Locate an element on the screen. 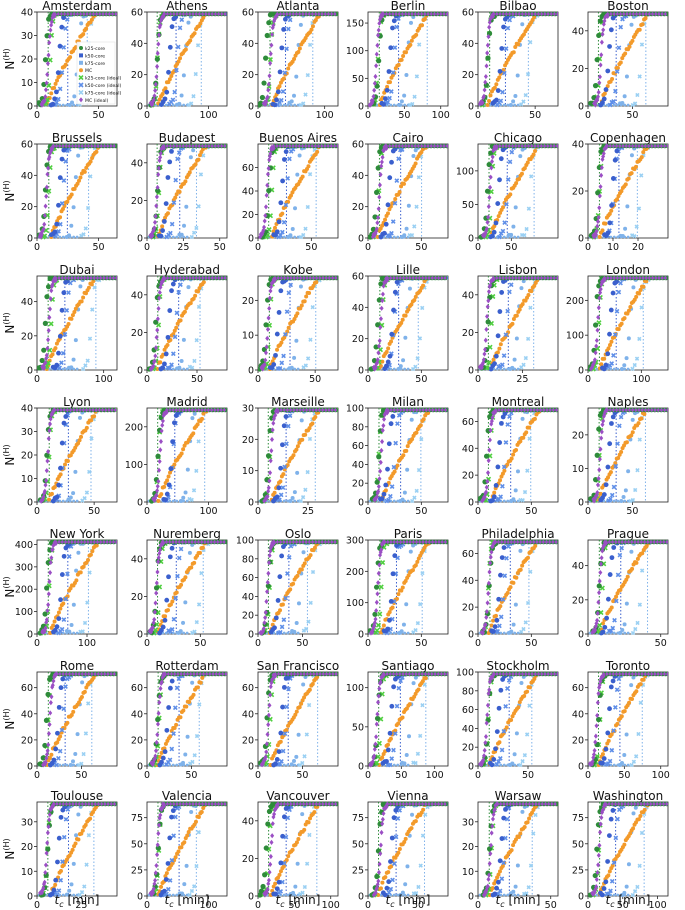 The height and width of the screenshot is (910, 685). x-tick-label: 100 is located at coordinates (325, 115).